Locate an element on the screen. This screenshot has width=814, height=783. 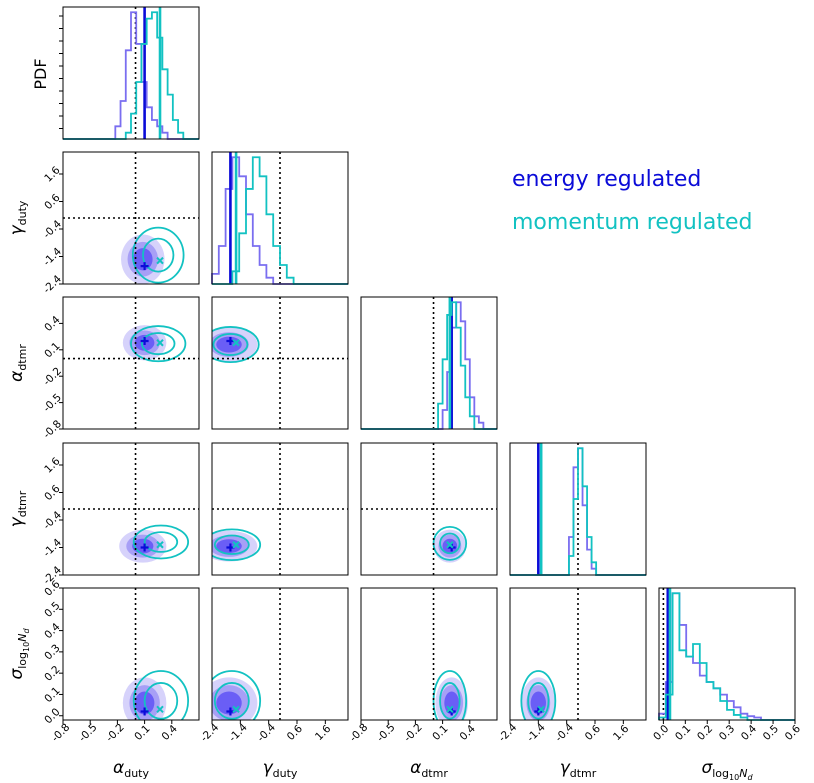
x-axis-label-4: σlog10Nd is located at coordinates (727, 770).